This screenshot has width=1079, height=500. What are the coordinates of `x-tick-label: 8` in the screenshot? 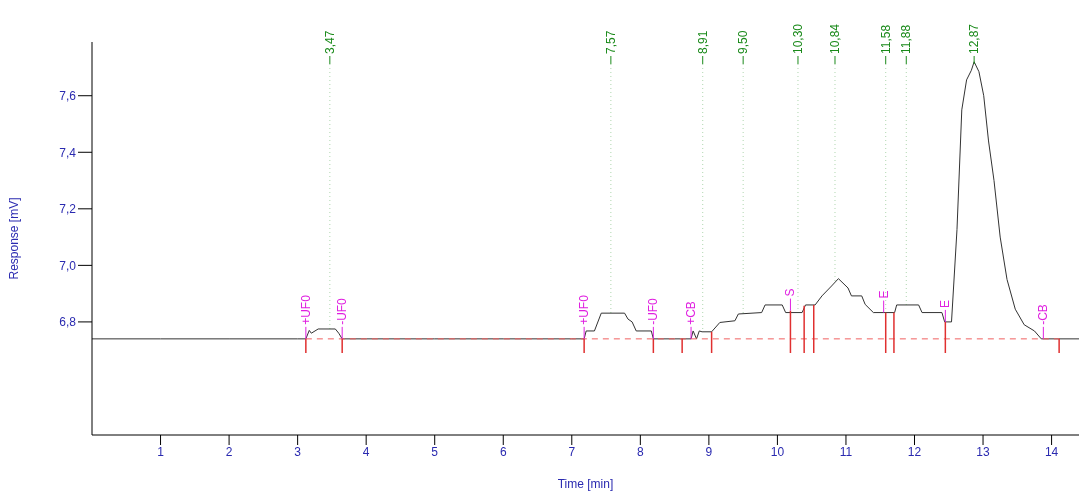 It's located at (640, 451).